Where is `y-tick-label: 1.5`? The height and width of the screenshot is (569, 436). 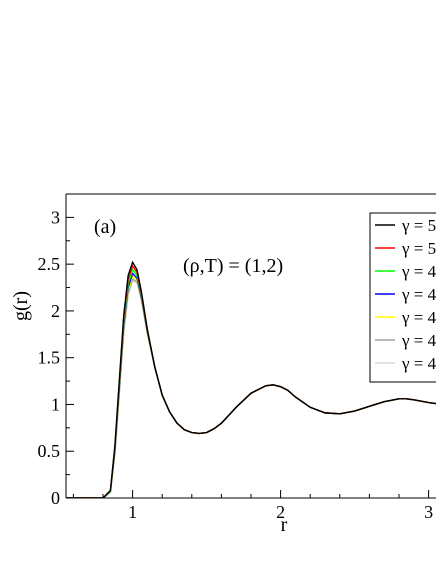
y-tick-label: 1.5 is located at coordinates (49, 358).